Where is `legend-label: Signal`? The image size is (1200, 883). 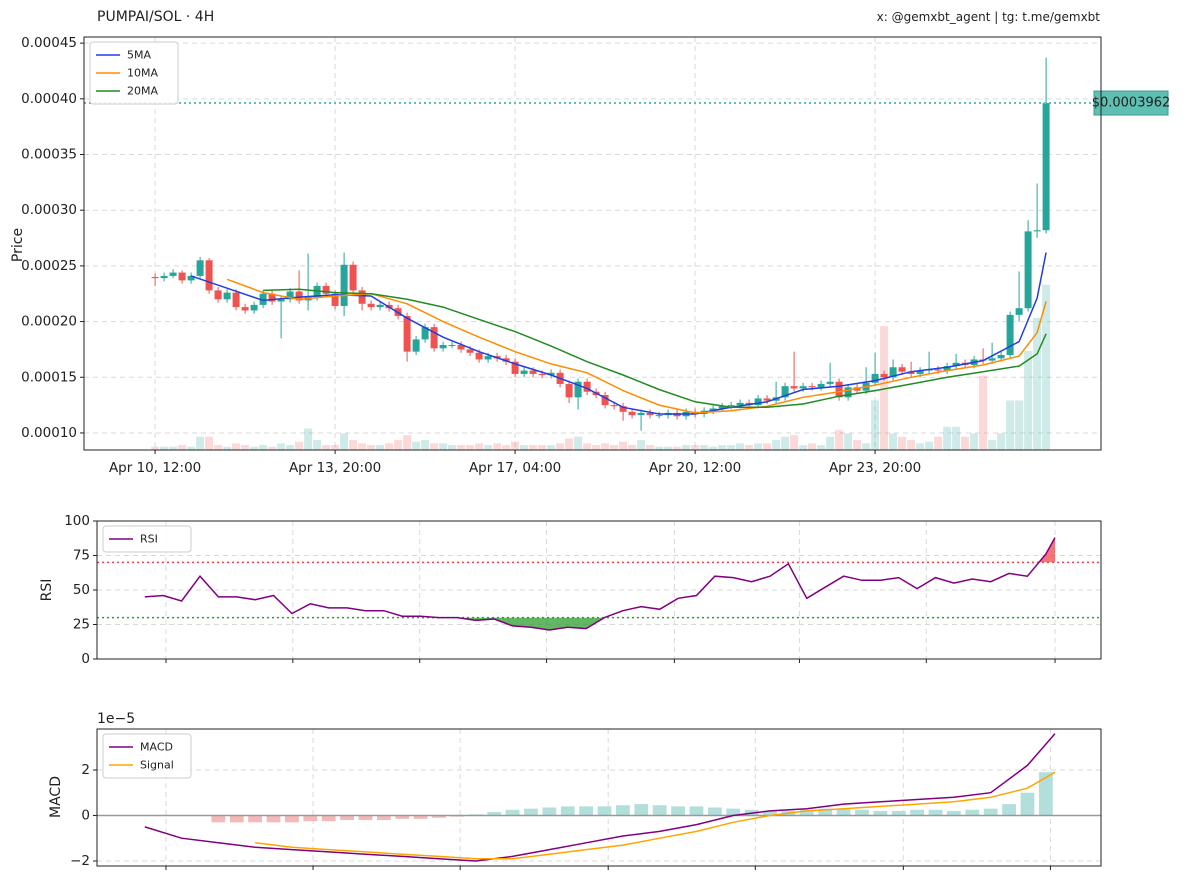 legend-label: Signal is located at coordinates (157, 765).